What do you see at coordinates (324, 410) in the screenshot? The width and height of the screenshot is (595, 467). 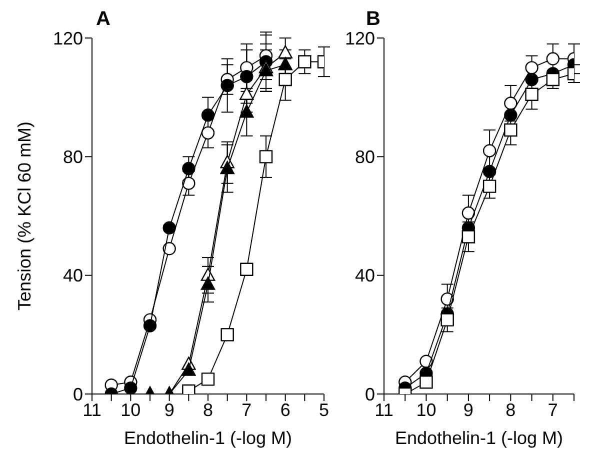 I see `x-tick-label: 5` at bounding box center [324, 410].